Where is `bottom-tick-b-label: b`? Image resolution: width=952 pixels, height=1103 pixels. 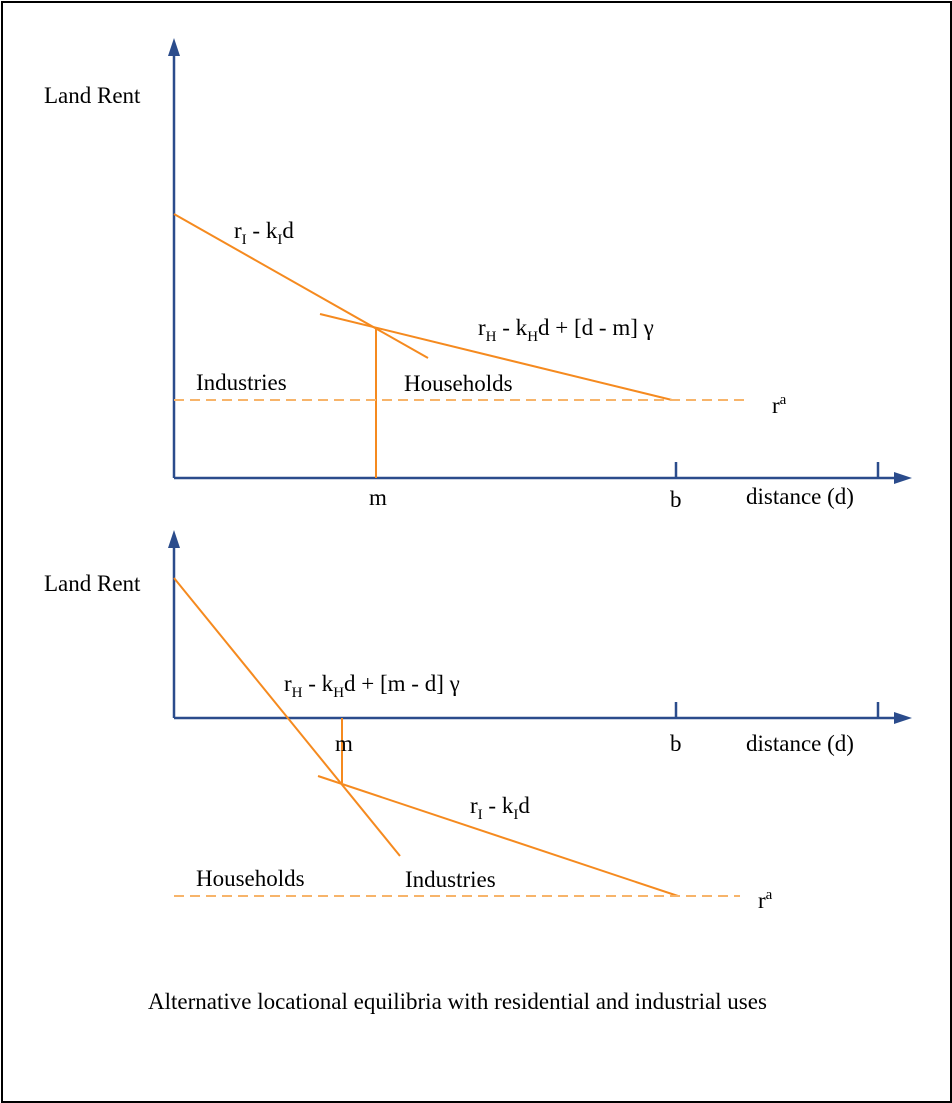 bottom-tick-b-label: b is located at coordinates (676, 743).